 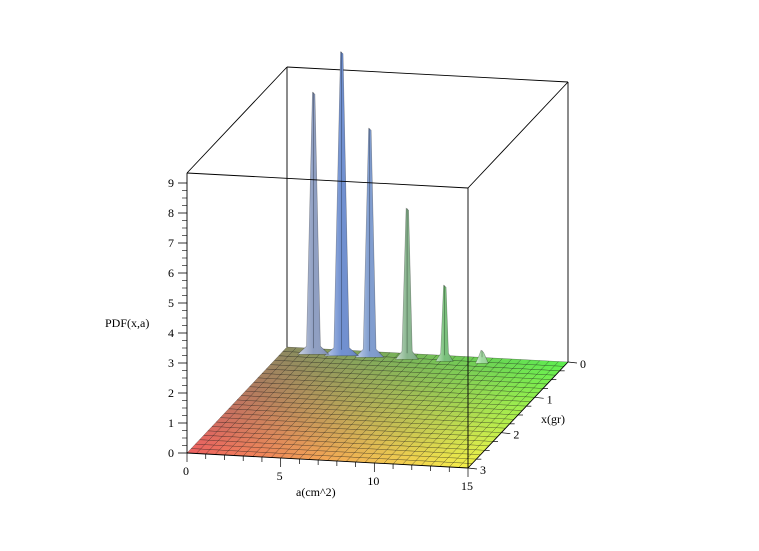 I want to click on z-tick-label: 0, so click(x=171, y=453).